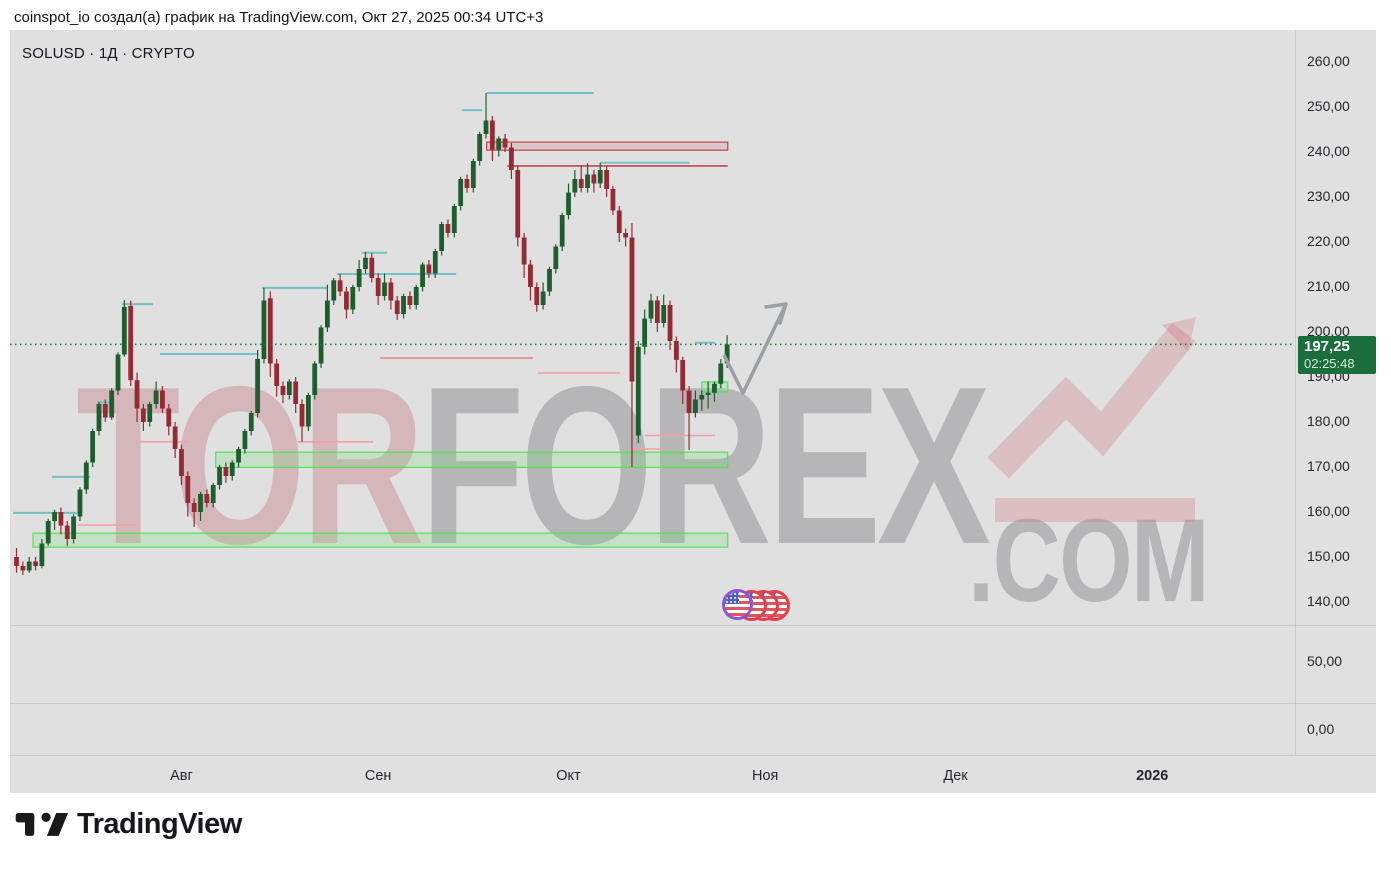 This screenshot has height=869, width=1391. Describe the element at coordinates (1329, 363) in the screenshot. I see `bar-close-countdown: 02:25:48` at that location.